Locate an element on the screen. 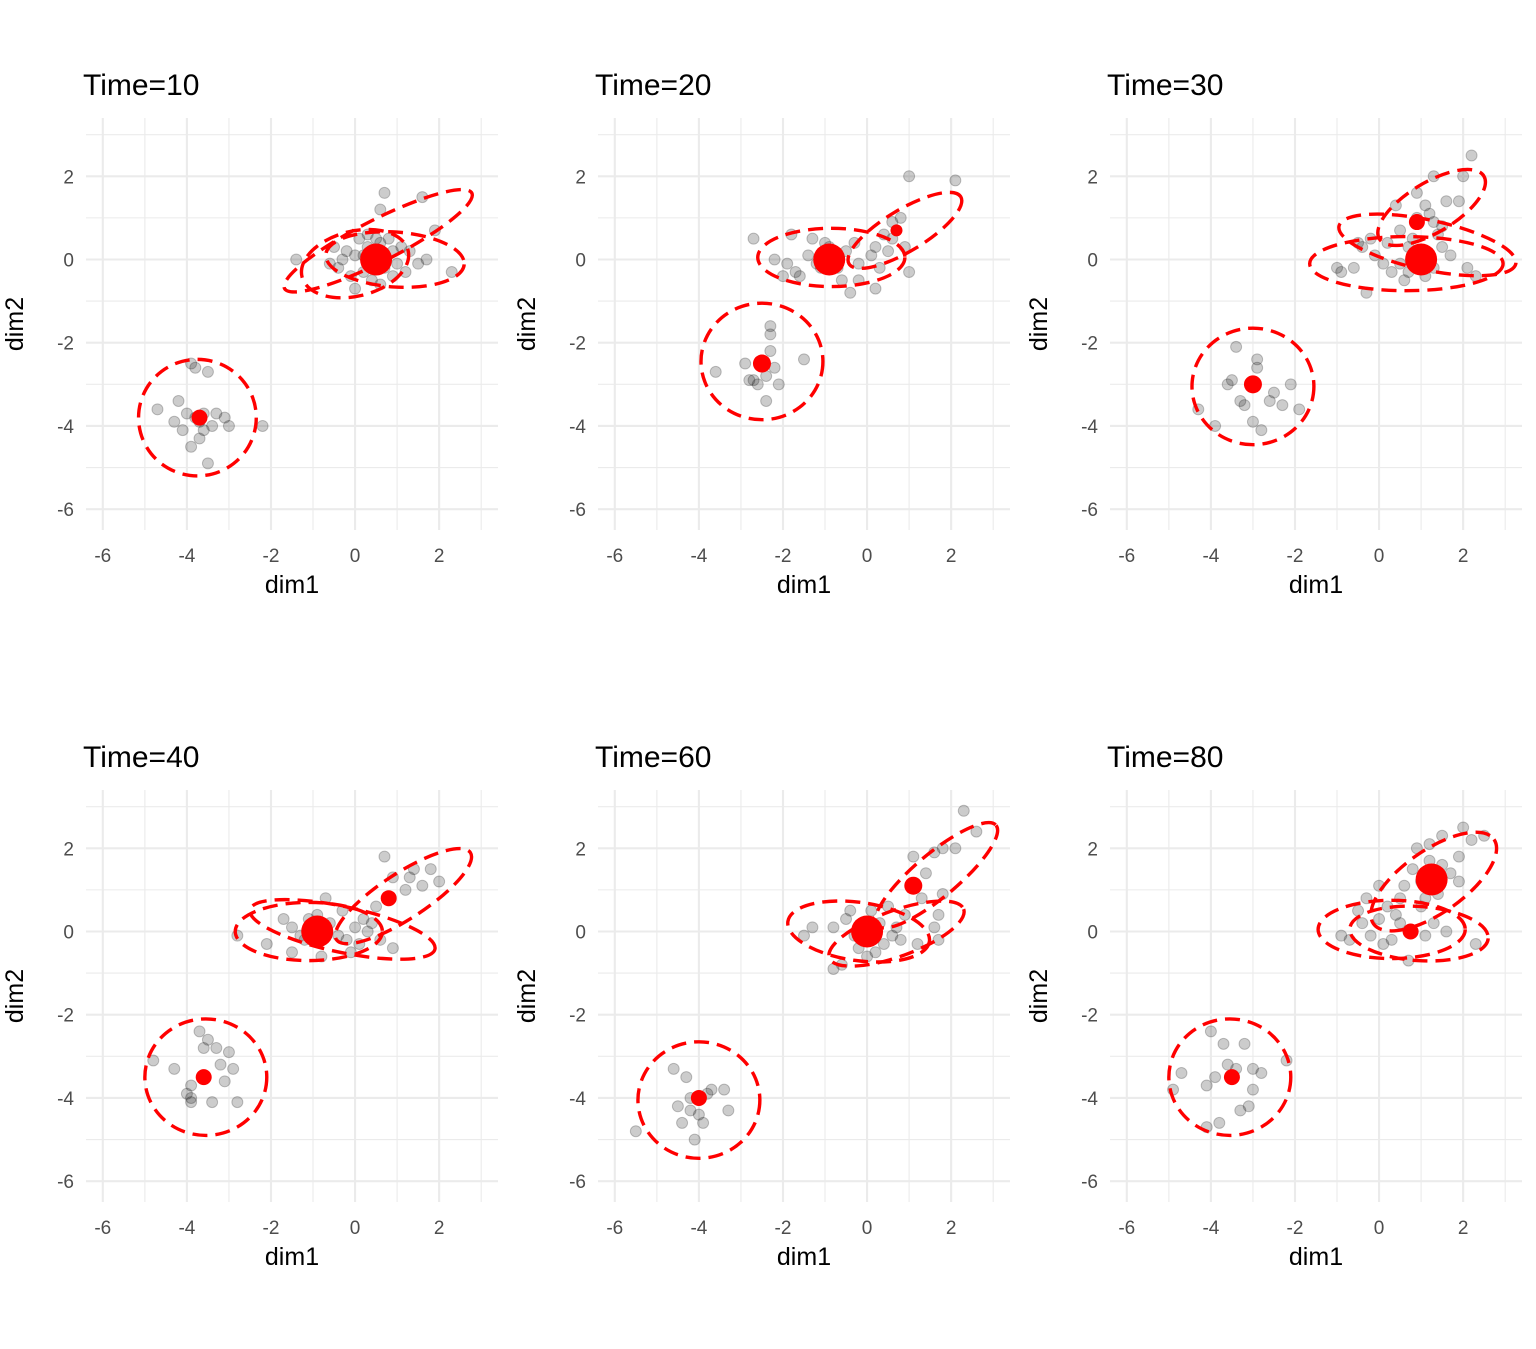 Image resolution: width=1536 pixels, height=1349 pixels. panel-time-20: -6 -4 -2 0 2 -6 -4 -2 0 2 Time=20 dim1 dim2 is located at coordinates (761, 334).